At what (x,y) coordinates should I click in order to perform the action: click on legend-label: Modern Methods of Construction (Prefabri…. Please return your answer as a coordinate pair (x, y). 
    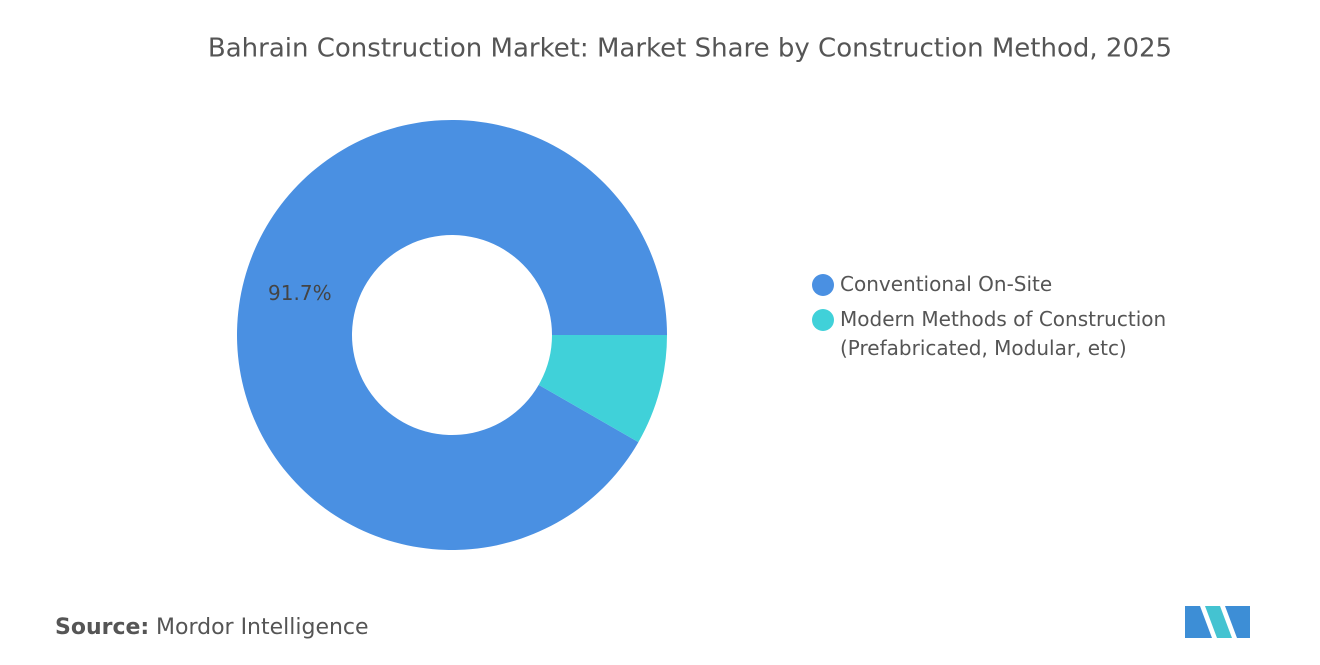
    Looking at the image, I should click on (1003, 333).